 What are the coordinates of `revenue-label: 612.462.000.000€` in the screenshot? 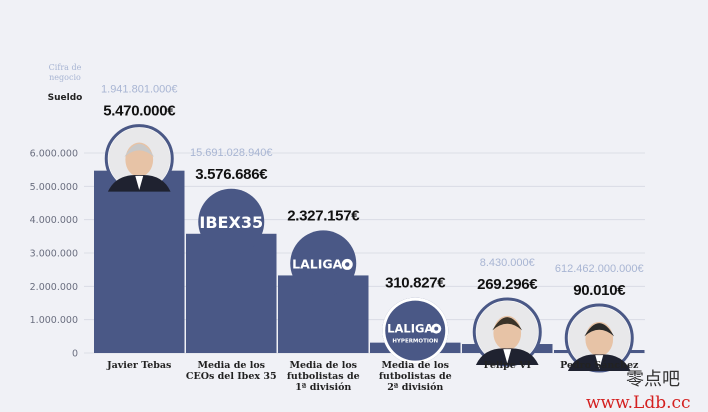 It's located at (599, 269).